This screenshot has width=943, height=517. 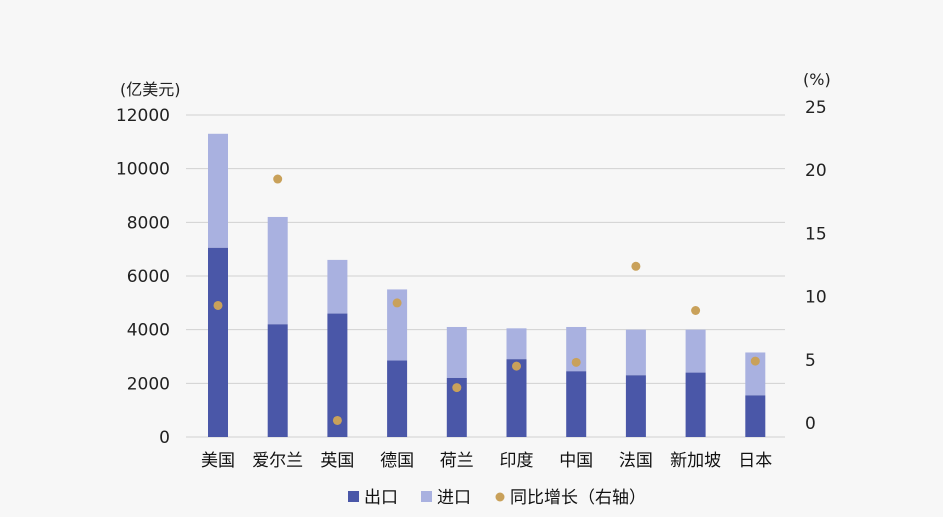 What do you see at coordinates (148, 223) in the screenshot?
I see `left-tick-label: 8000` at bounding box center [148, 223].